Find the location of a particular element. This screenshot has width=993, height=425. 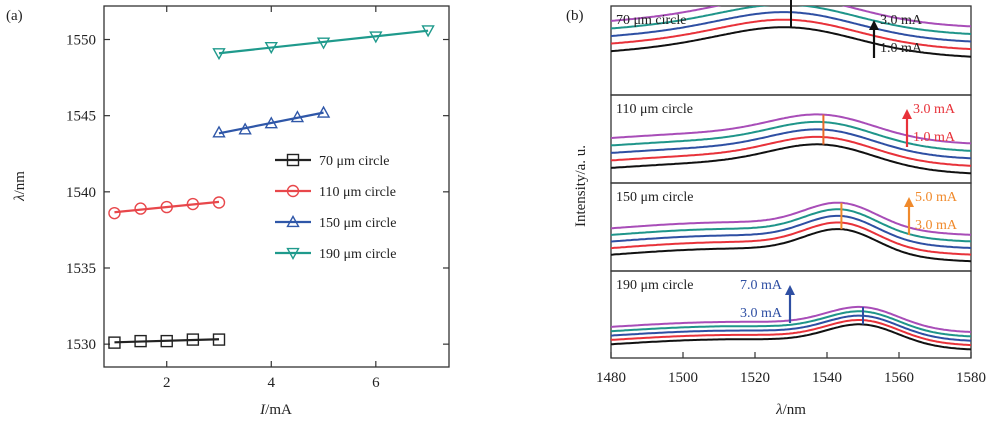

arrow-top-label: 5.0 mA is located at coordinates (936, 197).